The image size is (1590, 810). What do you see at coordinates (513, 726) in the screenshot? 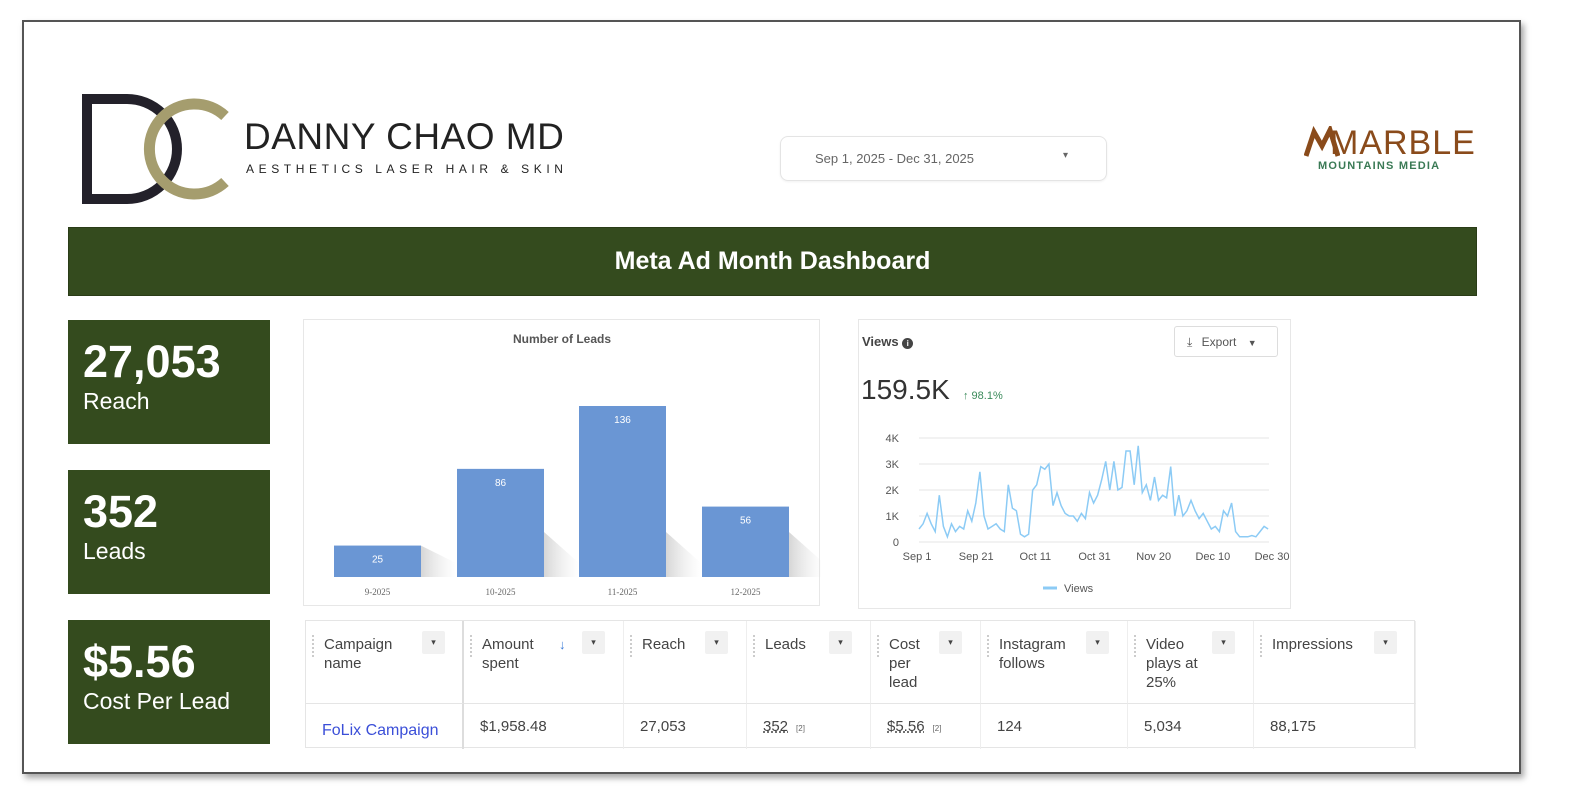
I see `cell-amount: $1,958.48` at bounding box center [513, 726].